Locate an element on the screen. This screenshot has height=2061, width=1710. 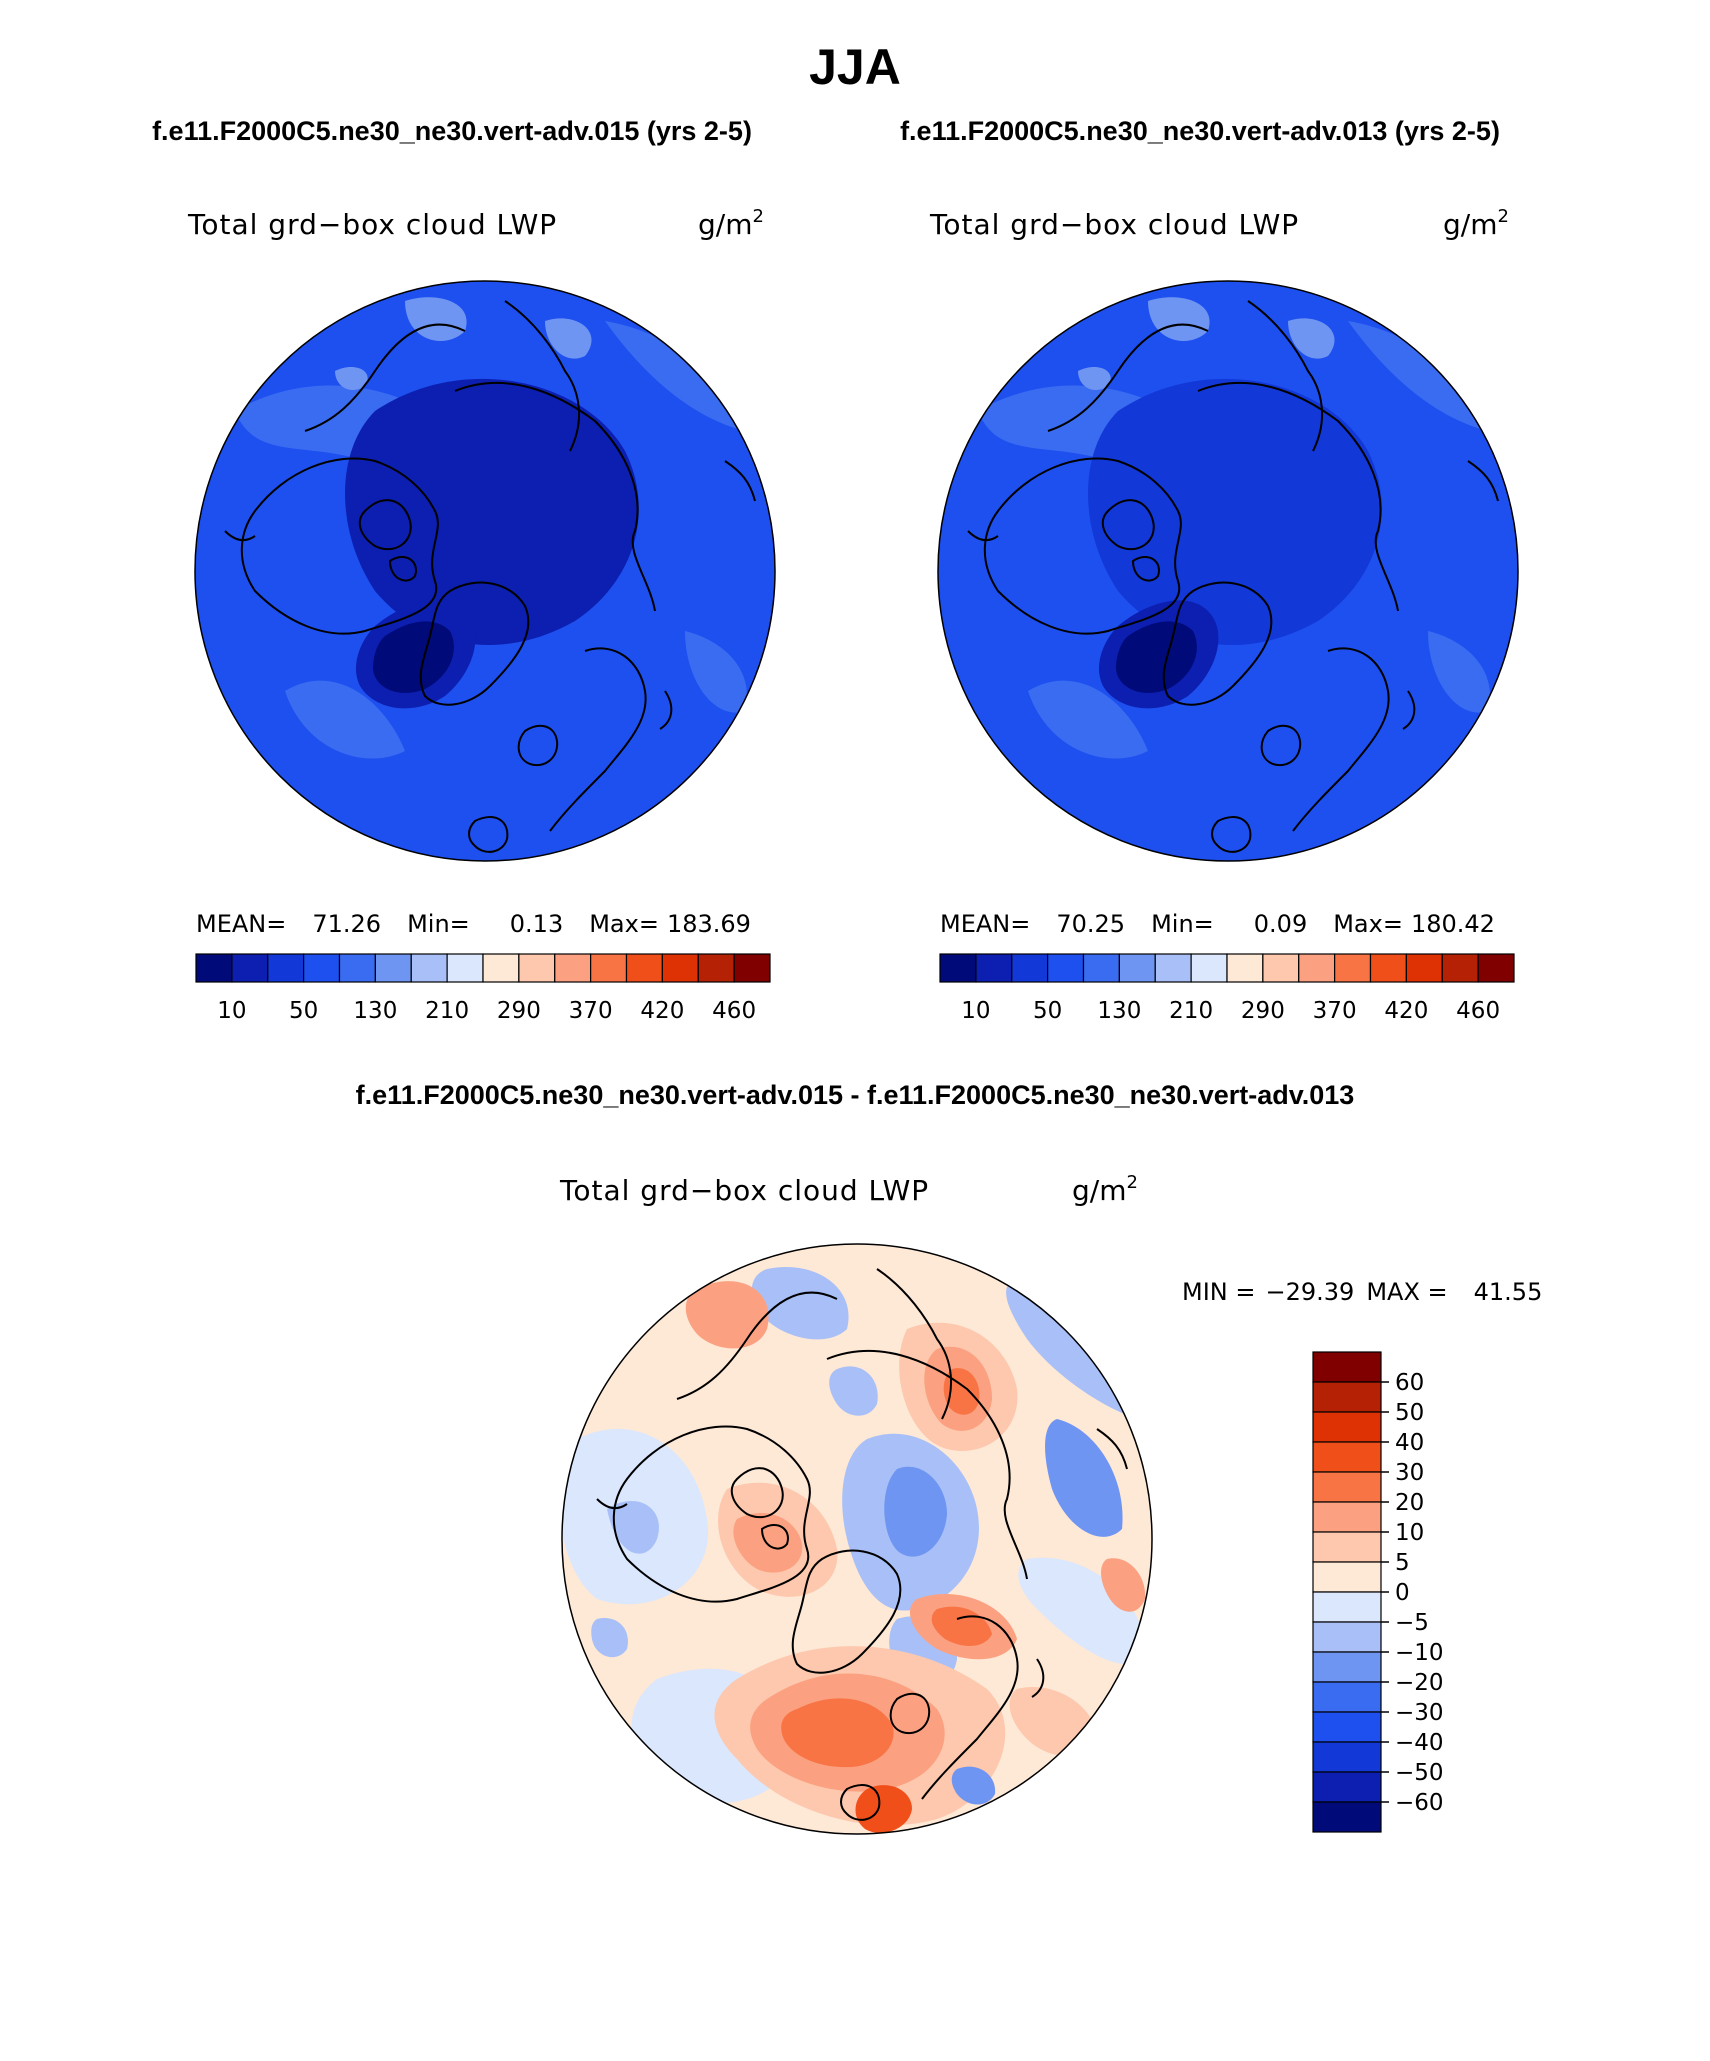
difference-lwp-field is located at coordinates (857, 1539).